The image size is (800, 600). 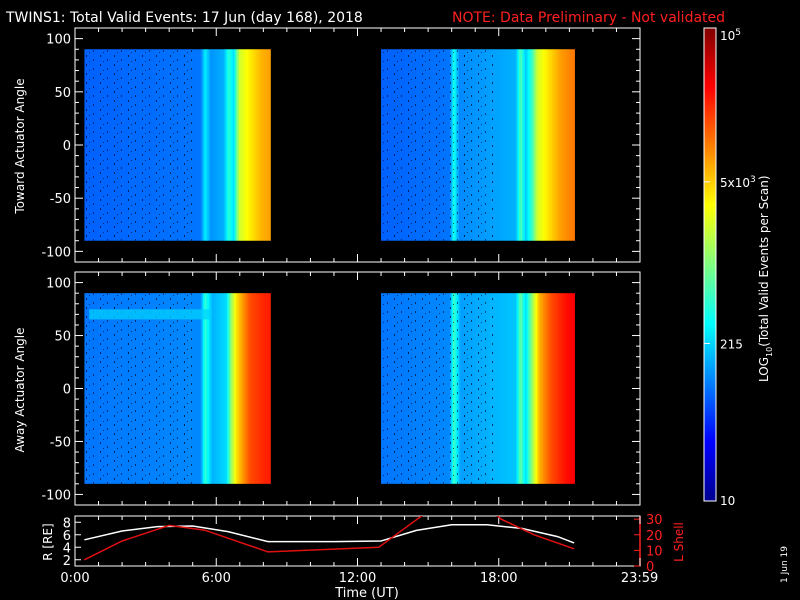 I want to click on y-tick-label: 0, so click(x=67, y=390).